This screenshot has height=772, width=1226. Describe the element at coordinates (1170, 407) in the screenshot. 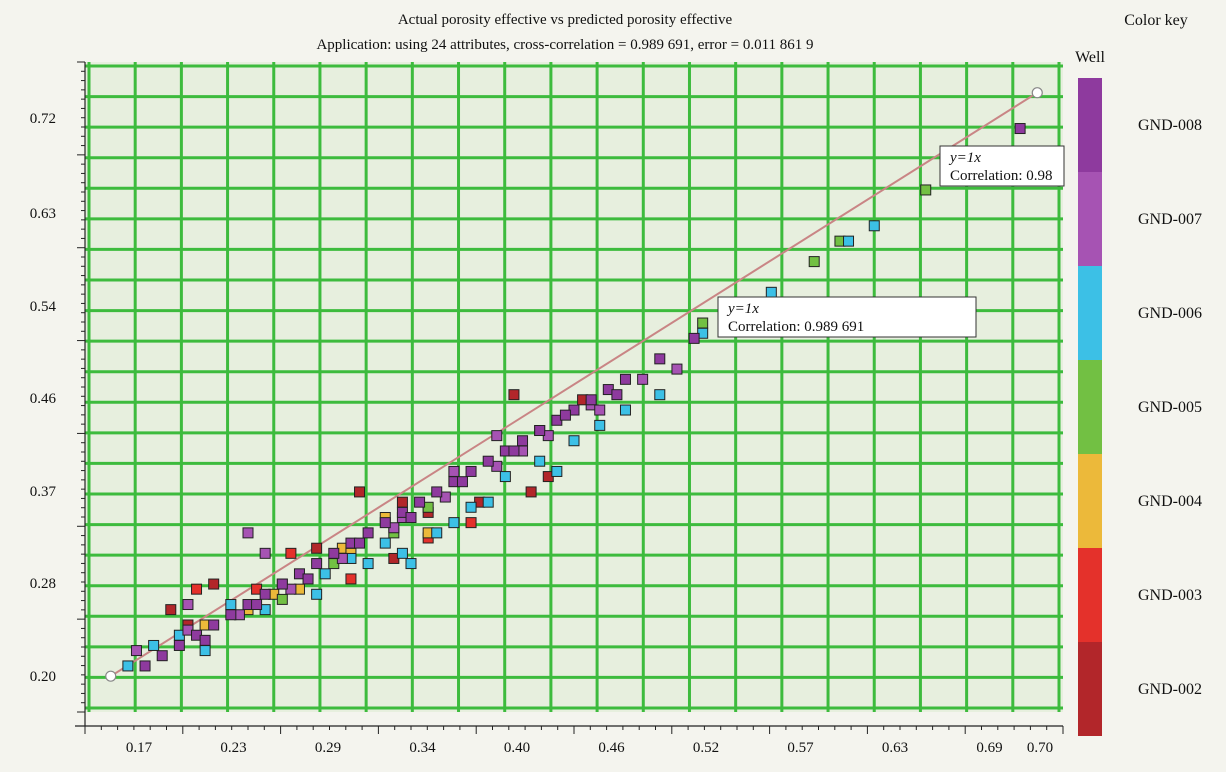

I see `color-key-label: GND-005` at that location.